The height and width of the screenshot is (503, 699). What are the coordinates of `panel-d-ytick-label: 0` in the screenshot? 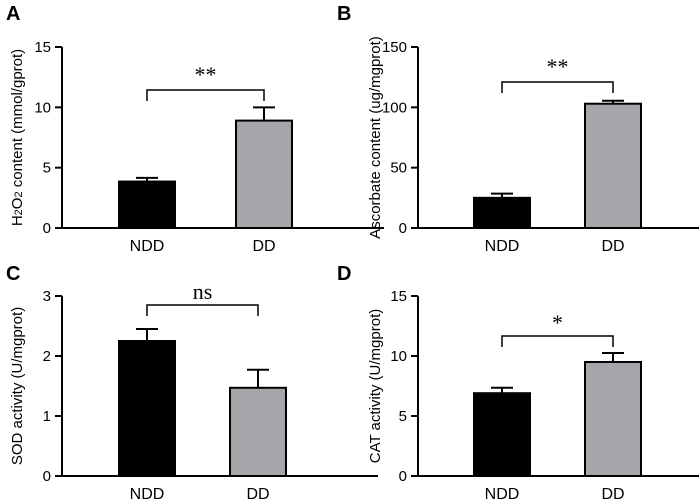 It's located at (403, 476).